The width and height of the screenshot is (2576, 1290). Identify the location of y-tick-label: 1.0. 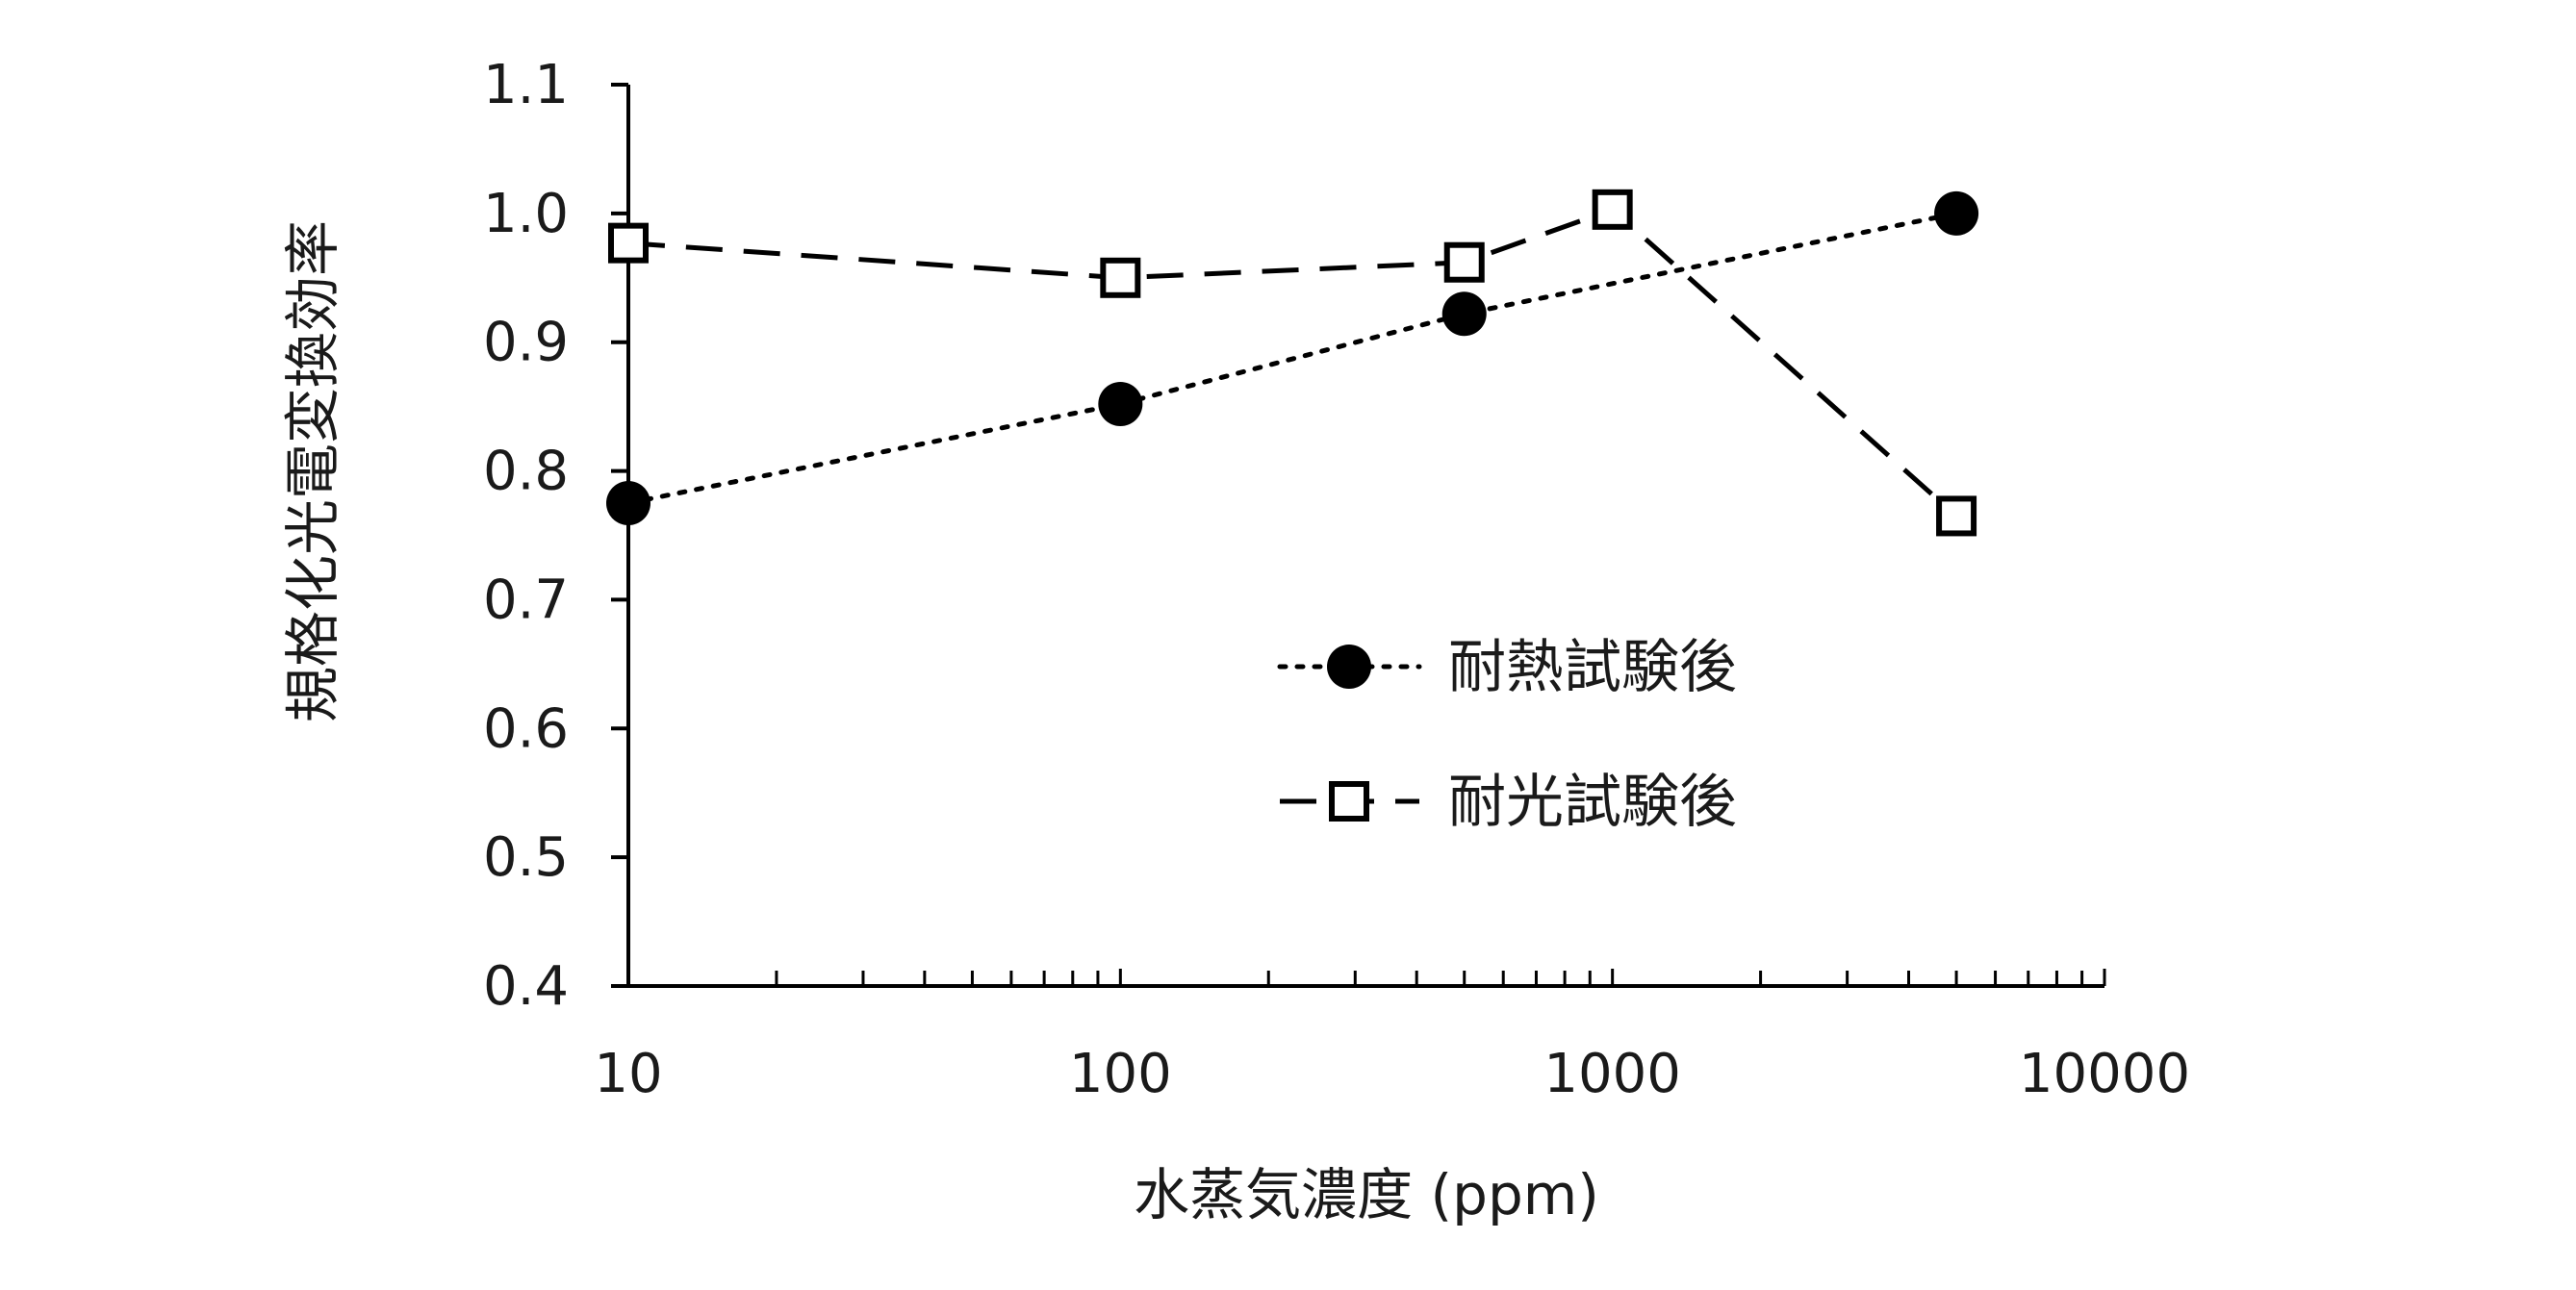
(526, 214).